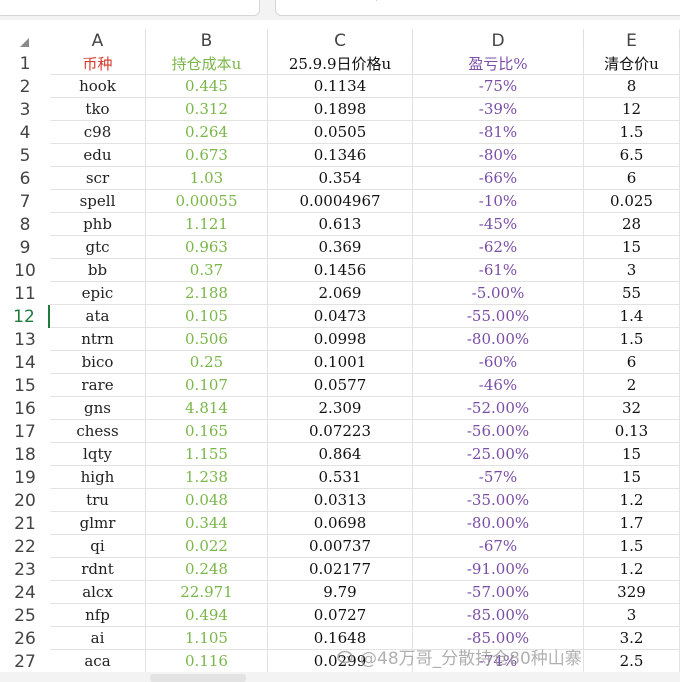 Image resolution: width=680 pixels, height=682 pixels. What do you see at coordinates (632, 500) in the screenshot?
I see `cell-exit-price: 1.2` at bounding box center [632, 500].